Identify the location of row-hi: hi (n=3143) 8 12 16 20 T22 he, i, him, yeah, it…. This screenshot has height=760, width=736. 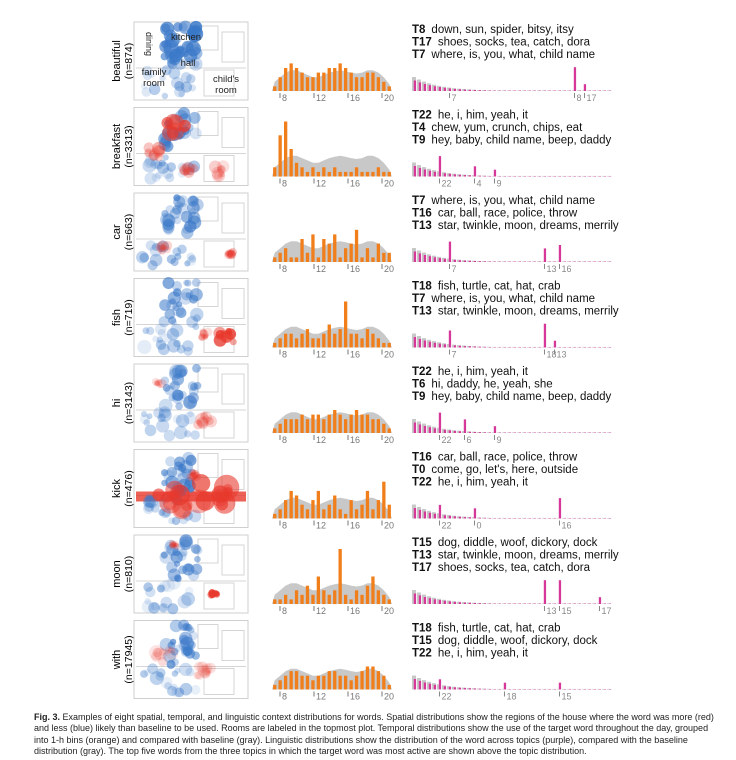
(361, 404).